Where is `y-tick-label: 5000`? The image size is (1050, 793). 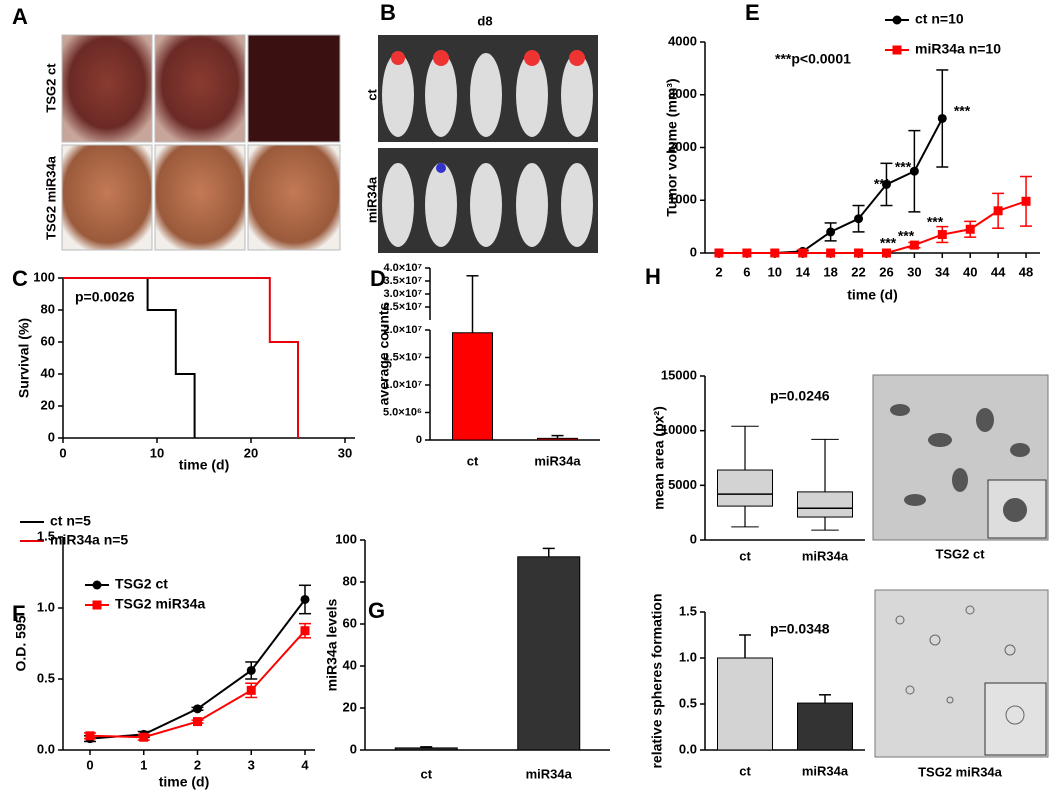
y-tick-label: 5000 is located at coordinates (682, 484).